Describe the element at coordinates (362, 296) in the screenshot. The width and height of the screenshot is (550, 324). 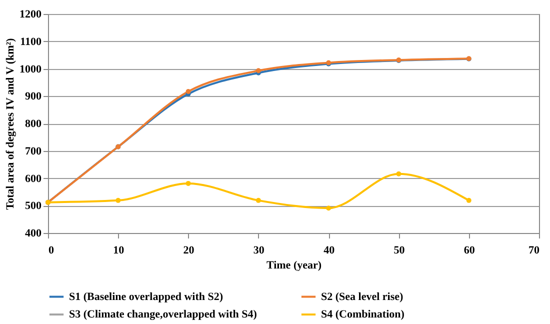
I see `legend-label: S2 (Sea level rise)` at that location.